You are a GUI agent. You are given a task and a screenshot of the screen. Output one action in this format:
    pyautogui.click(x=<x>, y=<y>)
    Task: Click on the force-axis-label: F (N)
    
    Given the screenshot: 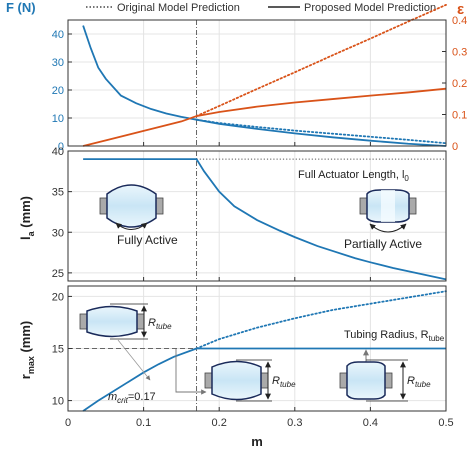 What is the action you would take?
    pyautogui.click(x=21, y=7)
    